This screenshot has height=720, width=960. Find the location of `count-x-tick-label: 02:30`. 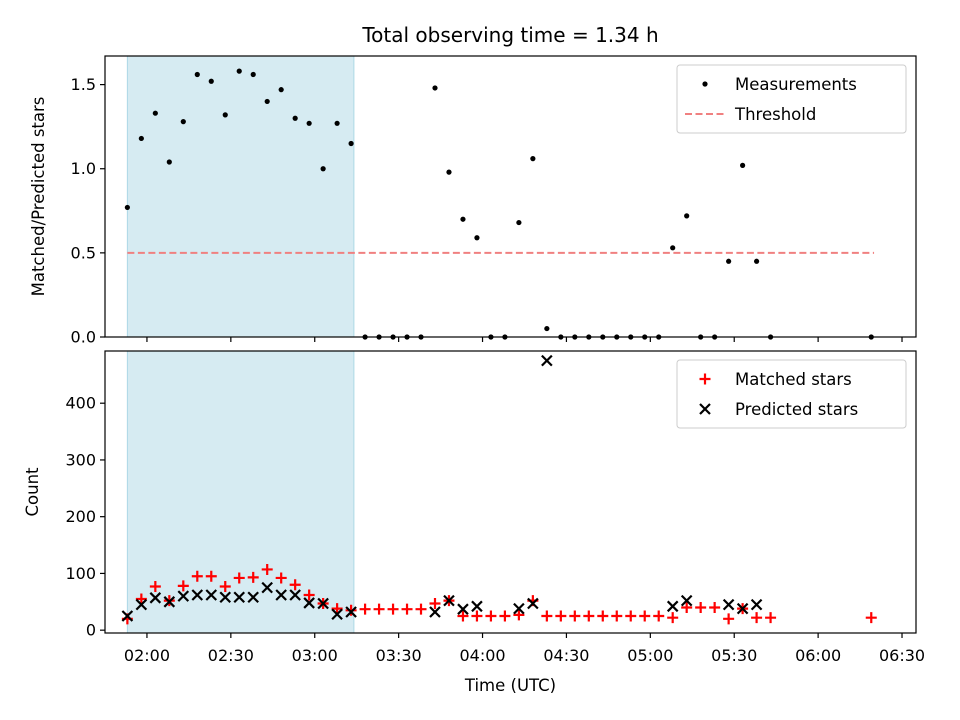

count-x-tick-label: 02:30 is located at coordinates (231, 655).